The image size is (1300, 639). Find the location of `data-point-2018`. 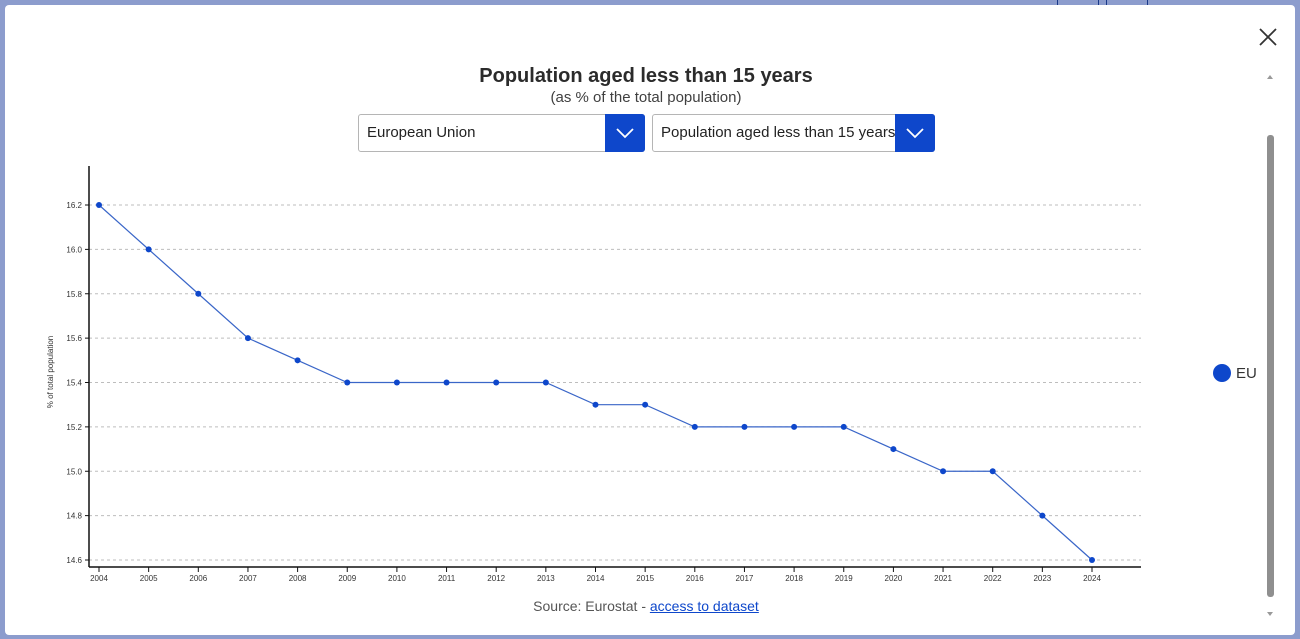

data-point-2018 is located at coordinates (794, 426).